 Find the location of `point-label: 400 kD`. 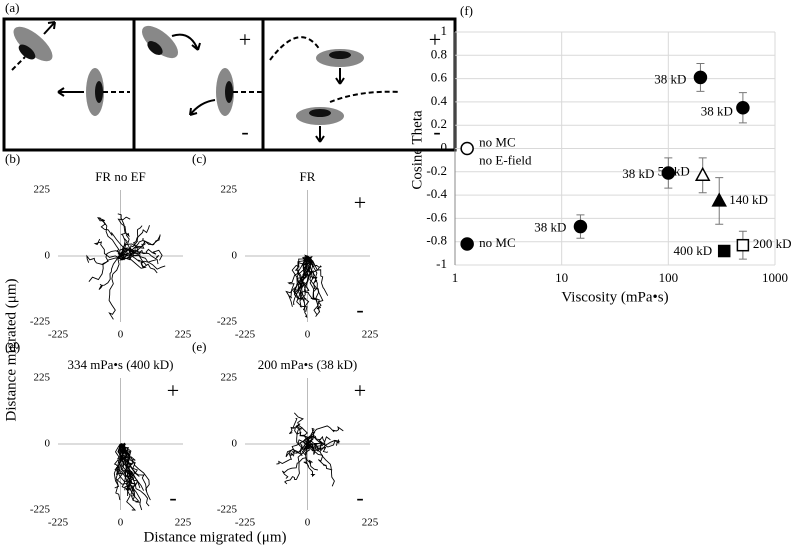

point-label: 400 kD is located at coordinates (693, 250).